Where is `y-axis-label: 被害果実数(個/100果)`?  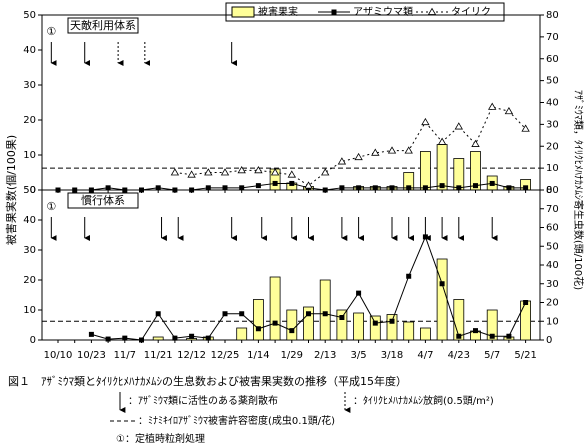 y-axis-label: 被害果実数(個/100果) is located at coordinates (11, 190).